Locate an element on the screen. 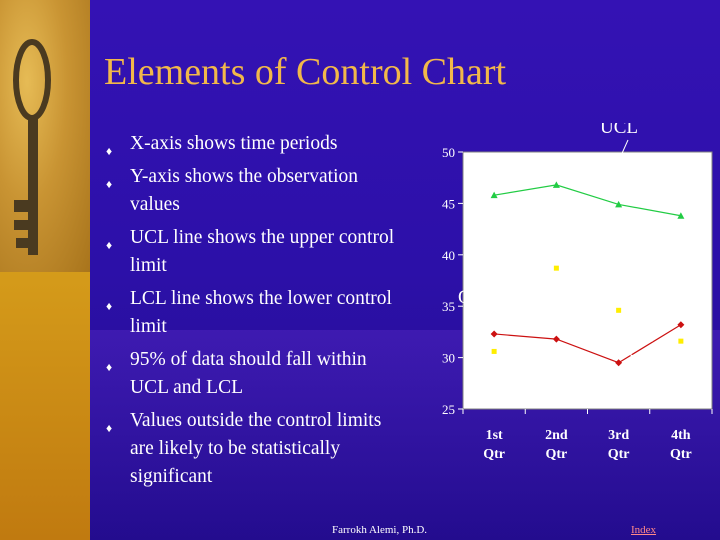 The height and width of the screenshot is (540, 720). y-tick-label: 50 is located at coordinates (448, 152).